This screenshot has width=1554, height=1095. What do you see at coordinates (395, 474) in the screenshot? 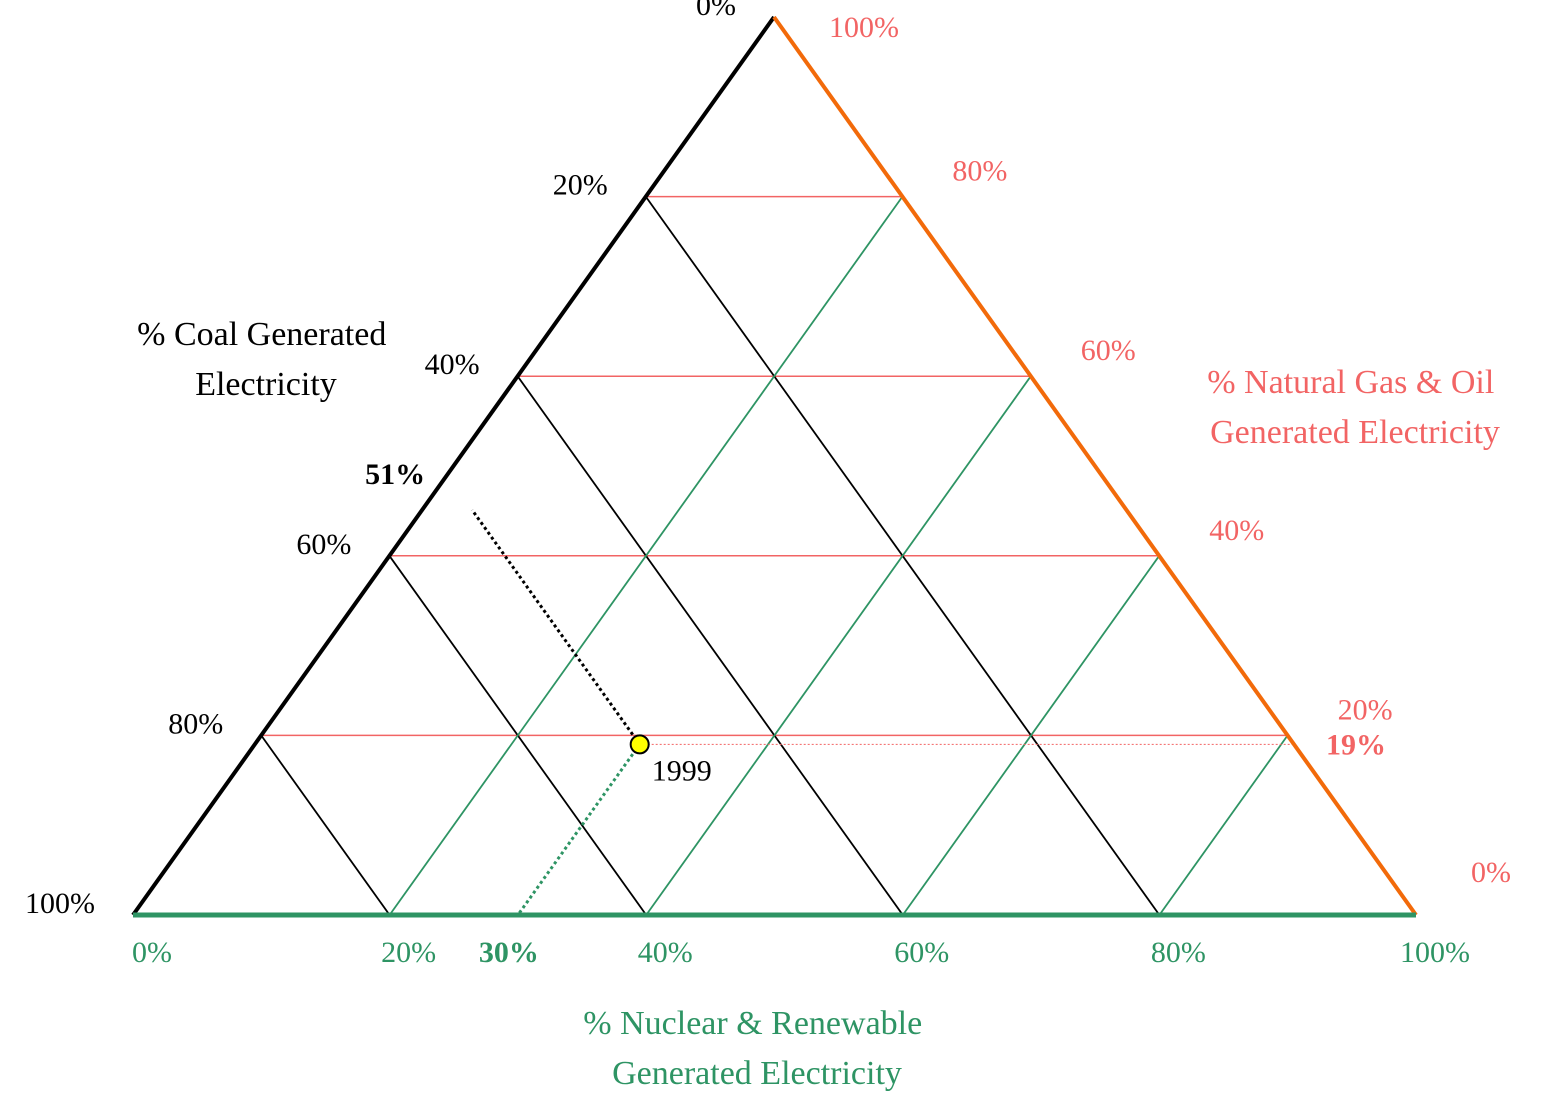
I see `coal-callout-label: 51%` at bounding box center [395, 474].